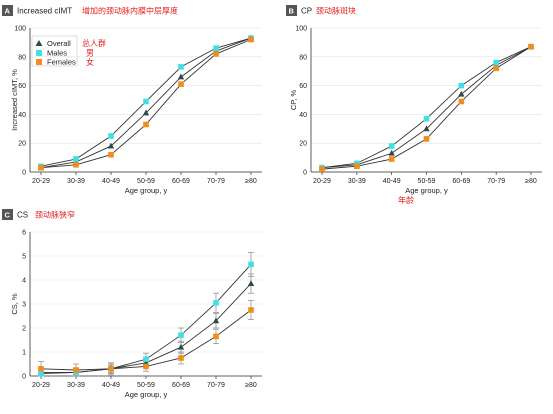 The width and height of the screenshot is (553, 414). What do you see at coordinates (39, 53) in the screenshot?
I see `legend-males-marker` at bounding box center [39, 53].